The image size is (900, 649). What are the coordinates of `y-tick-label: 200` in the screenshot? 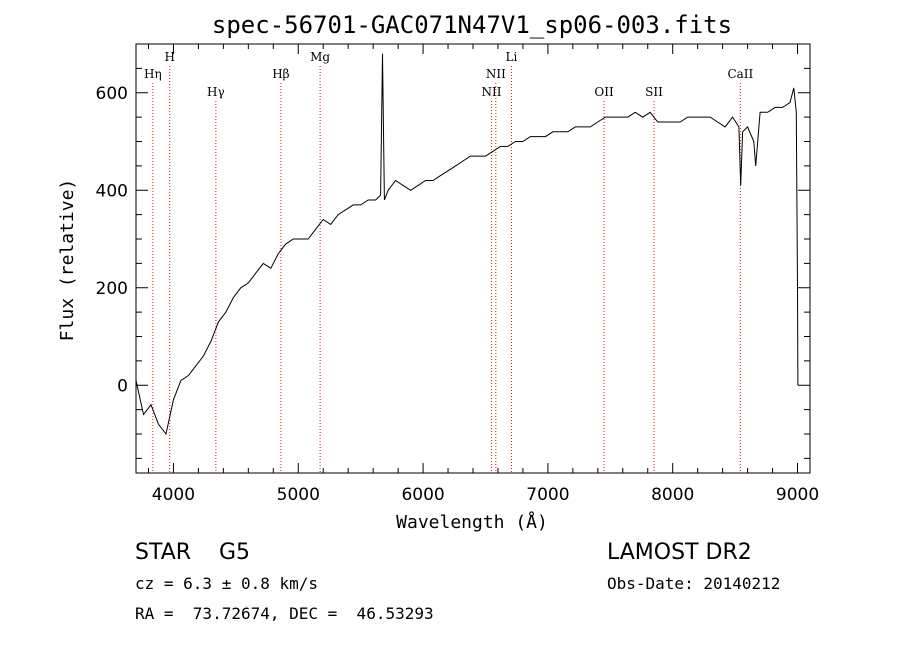 It's located at (112, 289).